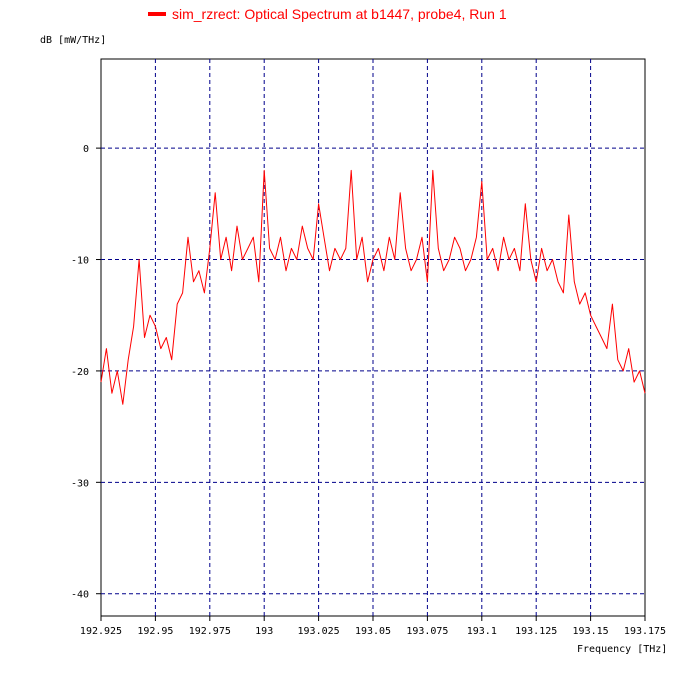 This screenshot has width=689, height=692. What do you see at coordinates (80, 595) in the screenshot?
I see `y-tick-label: -40` at bounding box center [80, 595].